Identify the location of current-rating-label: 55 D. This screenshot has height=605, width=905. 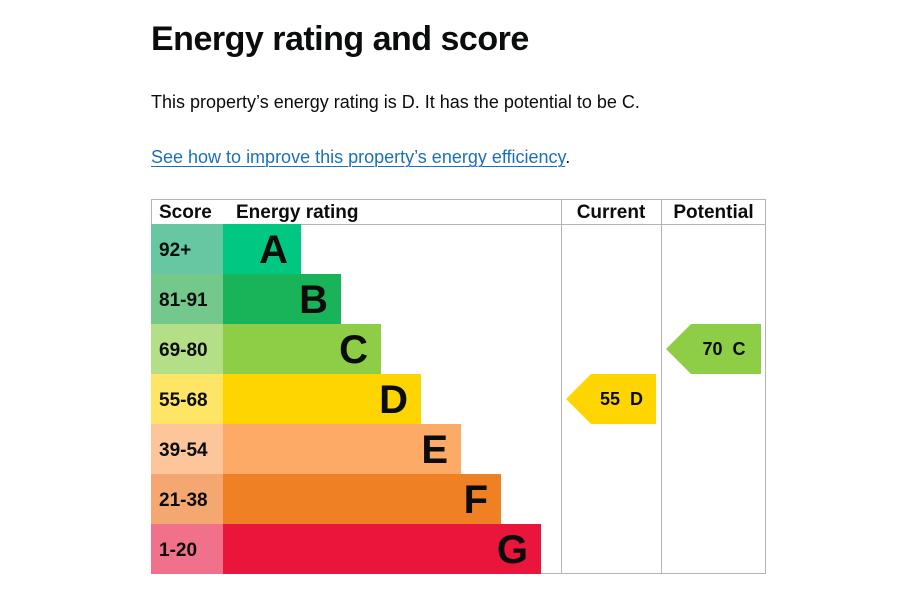
(621, 399).